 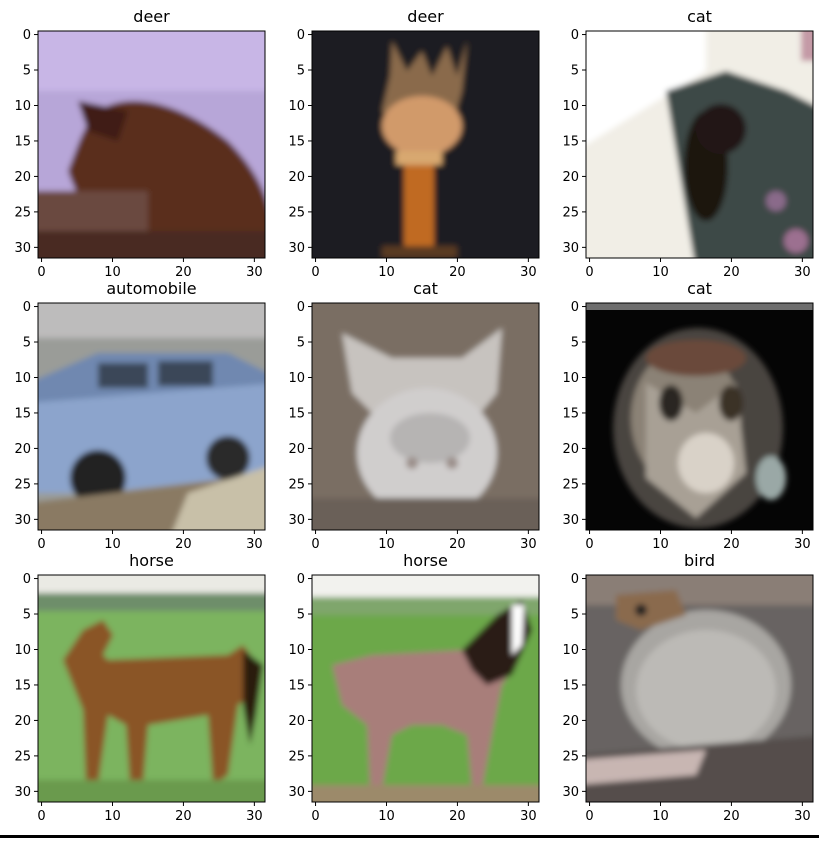 I want to click on panel-2: deer, so click(x=425, y=133).